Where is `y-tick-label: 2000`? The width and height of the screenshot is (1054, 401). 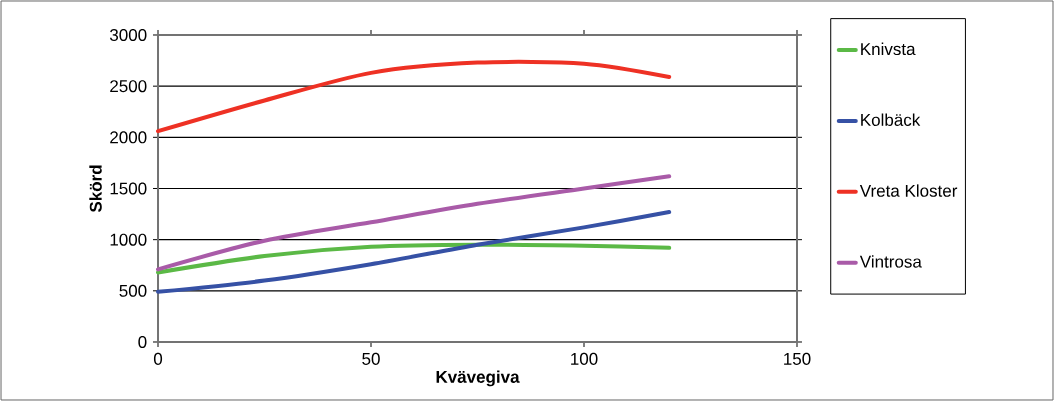 y-tick-label: 2000 is located at coordinates (128, 137).